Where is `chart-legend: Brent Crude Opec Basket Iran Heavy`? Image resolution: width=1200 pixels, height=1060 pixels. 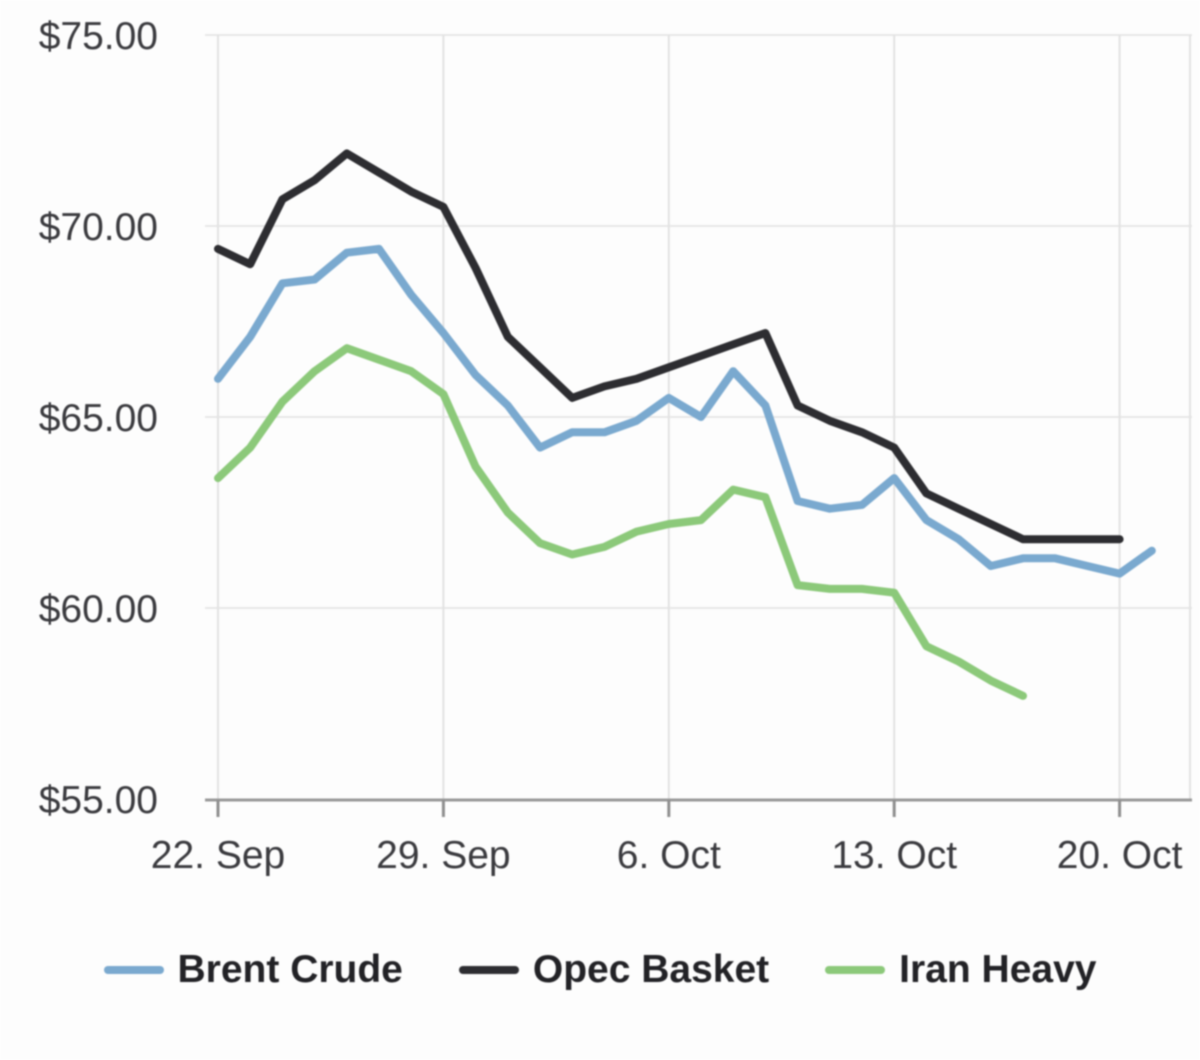 chart-legend: Brent Crude Opec Basket Iran Heavy is located at coordinates (600, 970).